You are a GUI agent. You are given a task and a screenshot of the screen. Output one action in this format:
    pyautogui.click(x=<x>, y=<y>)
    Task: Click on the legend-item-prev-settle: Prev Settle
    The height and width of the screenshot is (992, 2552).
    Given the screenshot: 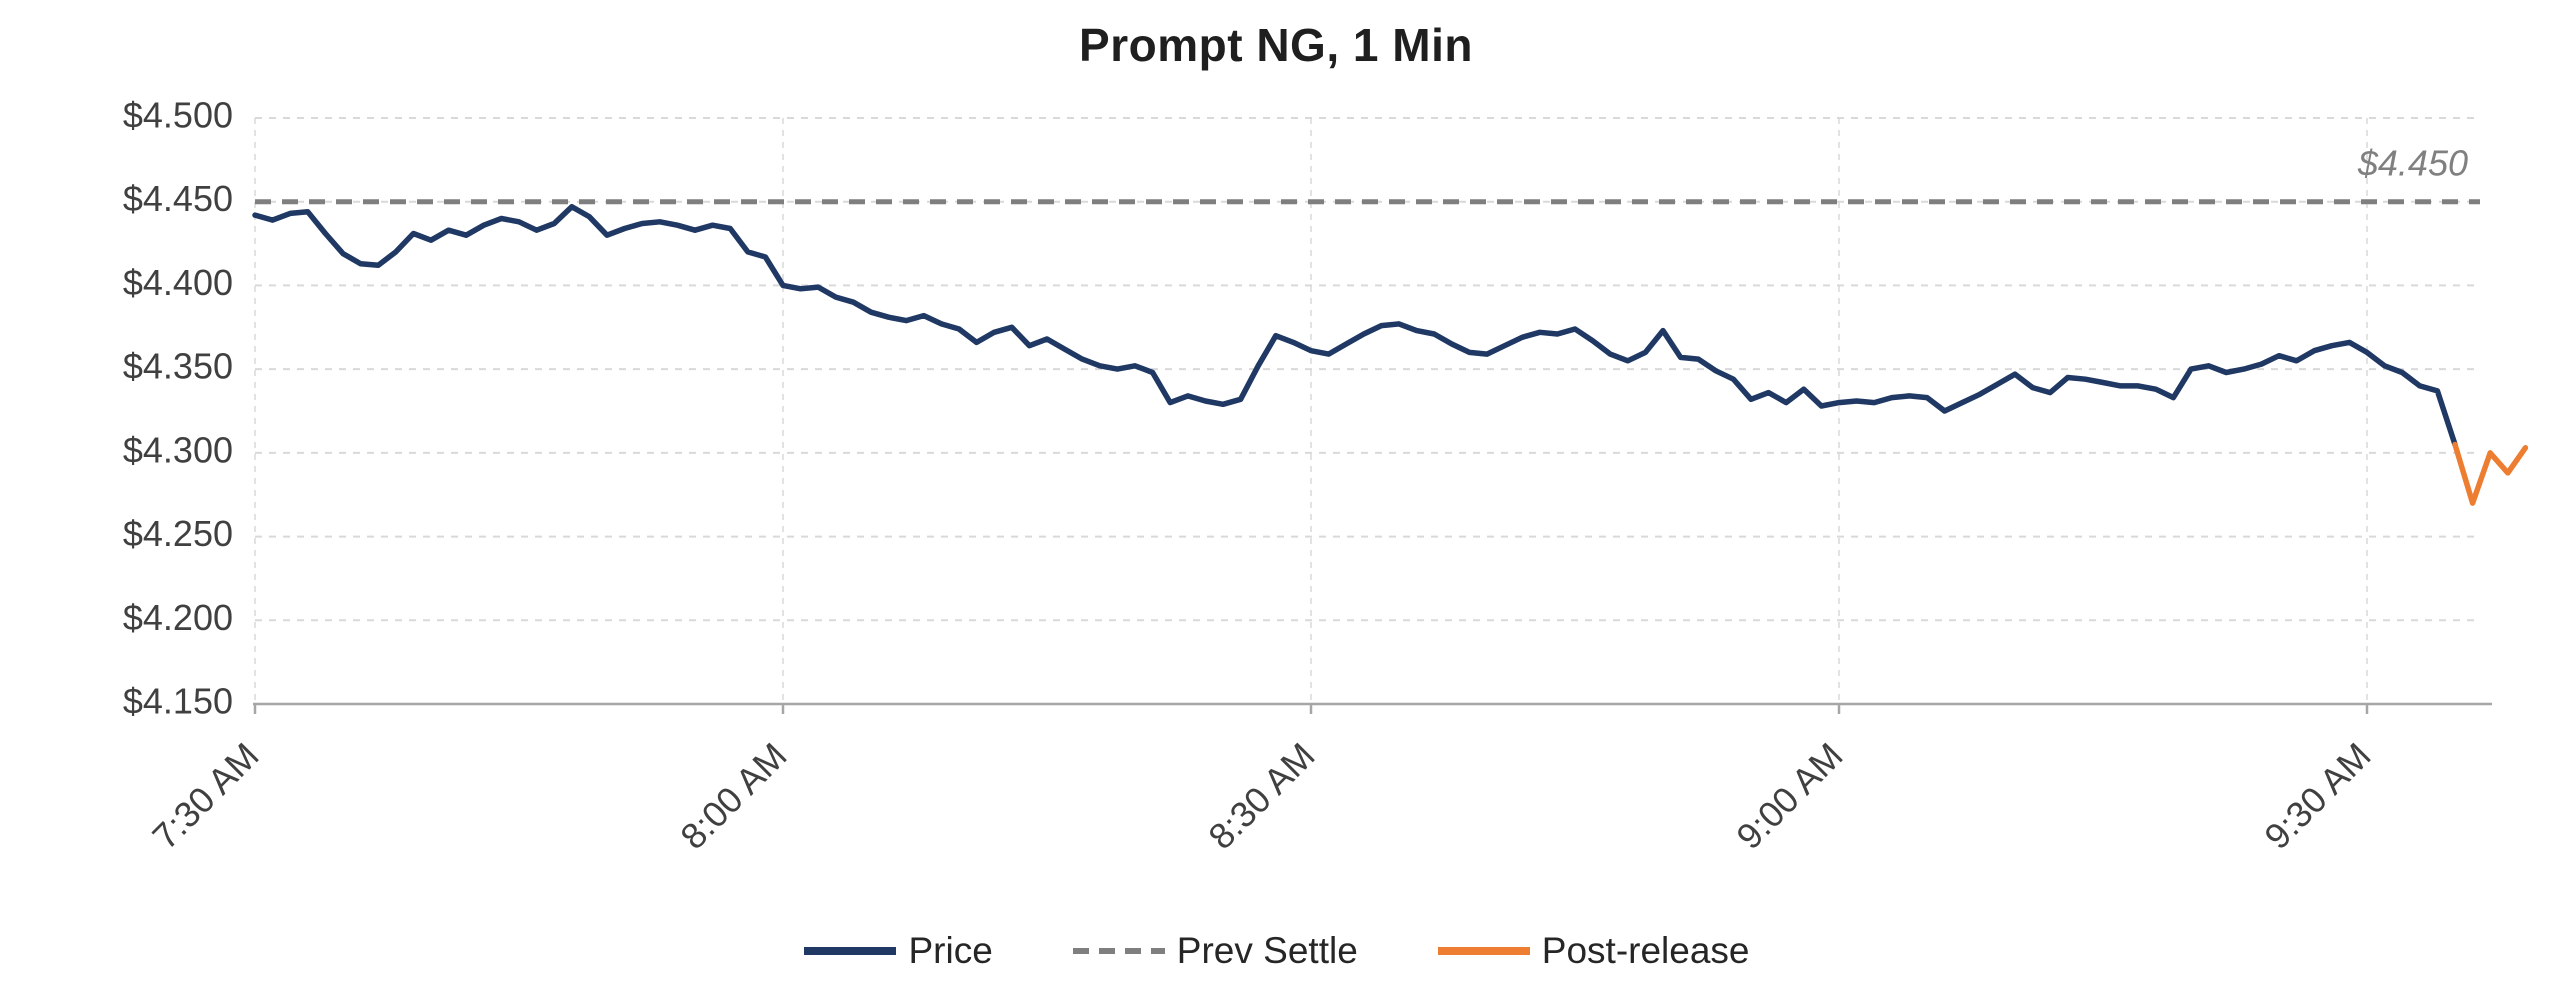 What is the action you would take?
    pyautogui.click(x=1214, y=951)
    